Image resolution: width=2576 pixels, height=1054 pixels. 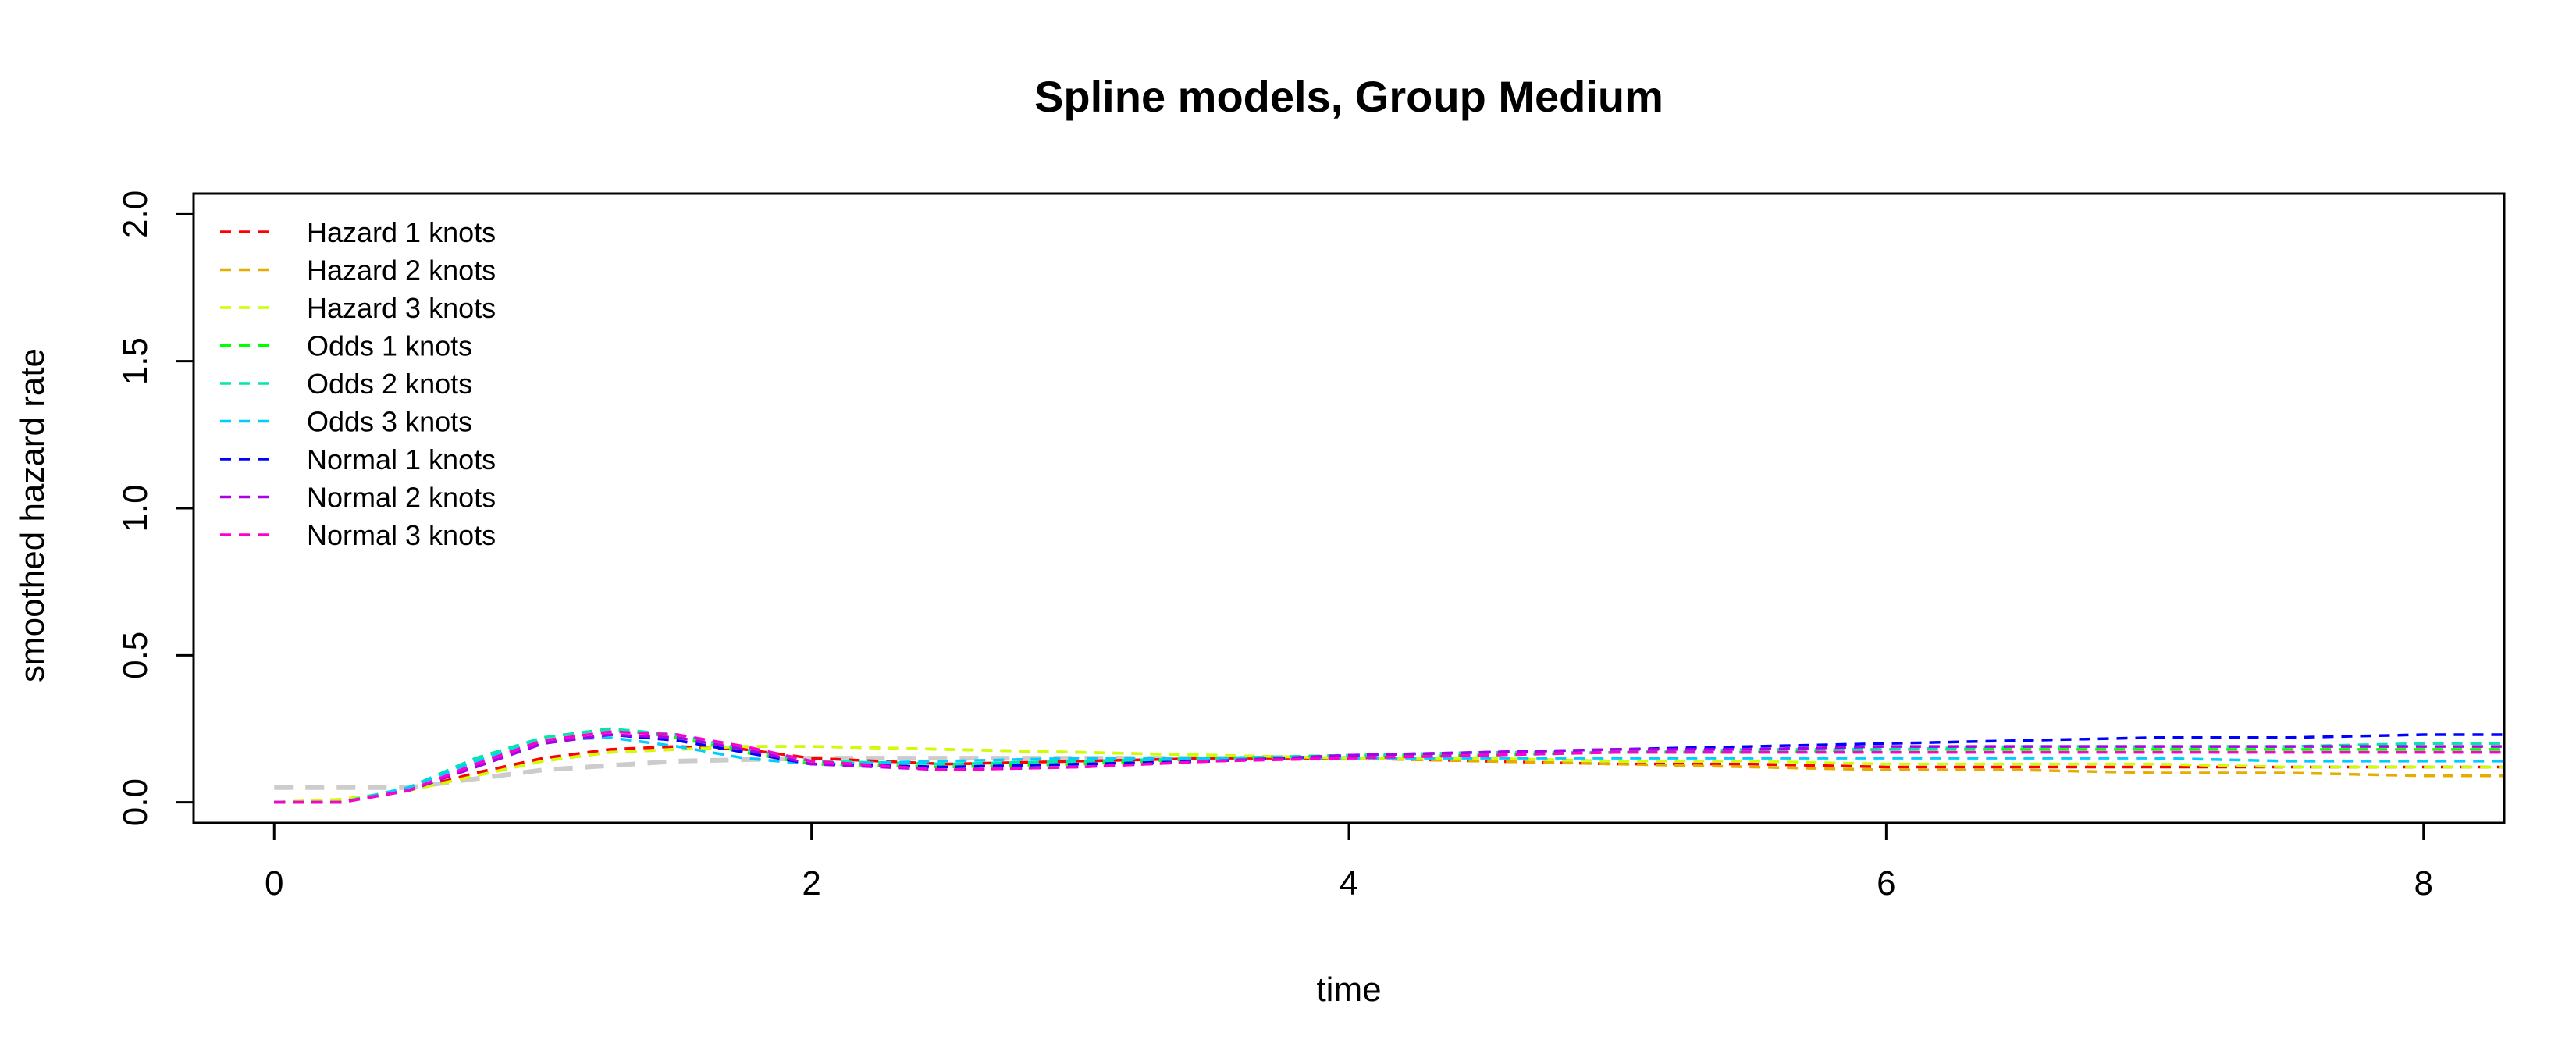 What do you see at coordinates (389, 346) in the screenshot?
I see `legend-label: Odds 1 knots` at bounding box center [389, 346].